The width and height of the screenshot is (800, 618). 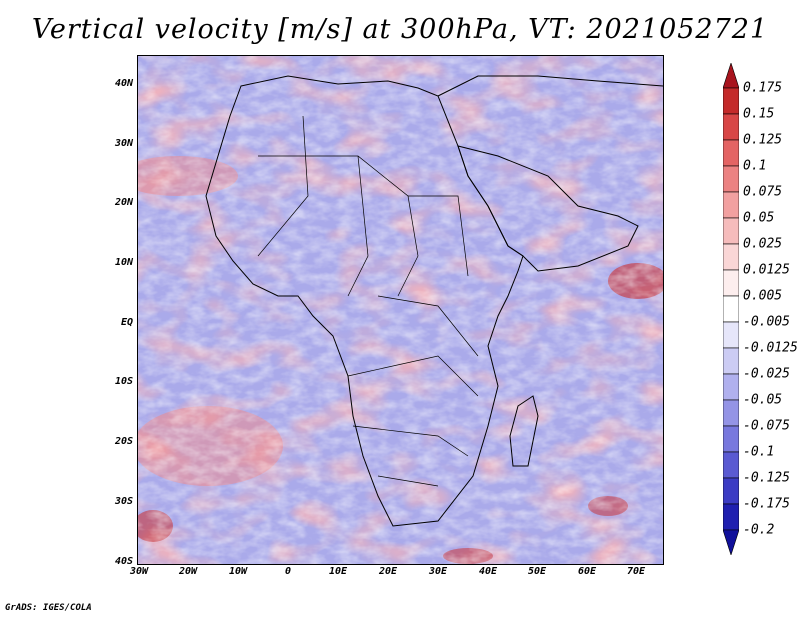 What do you see at coordinates (763, 140) in the screenshot?
I see `colorbar-label: 0.125` at bounding box center [763, 140].